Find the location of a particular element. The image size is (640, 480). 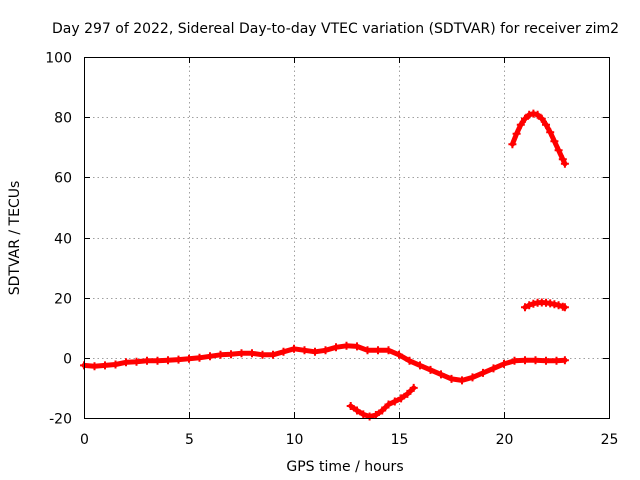

y-tick-label: -20 is located at coordinates (60, 420).